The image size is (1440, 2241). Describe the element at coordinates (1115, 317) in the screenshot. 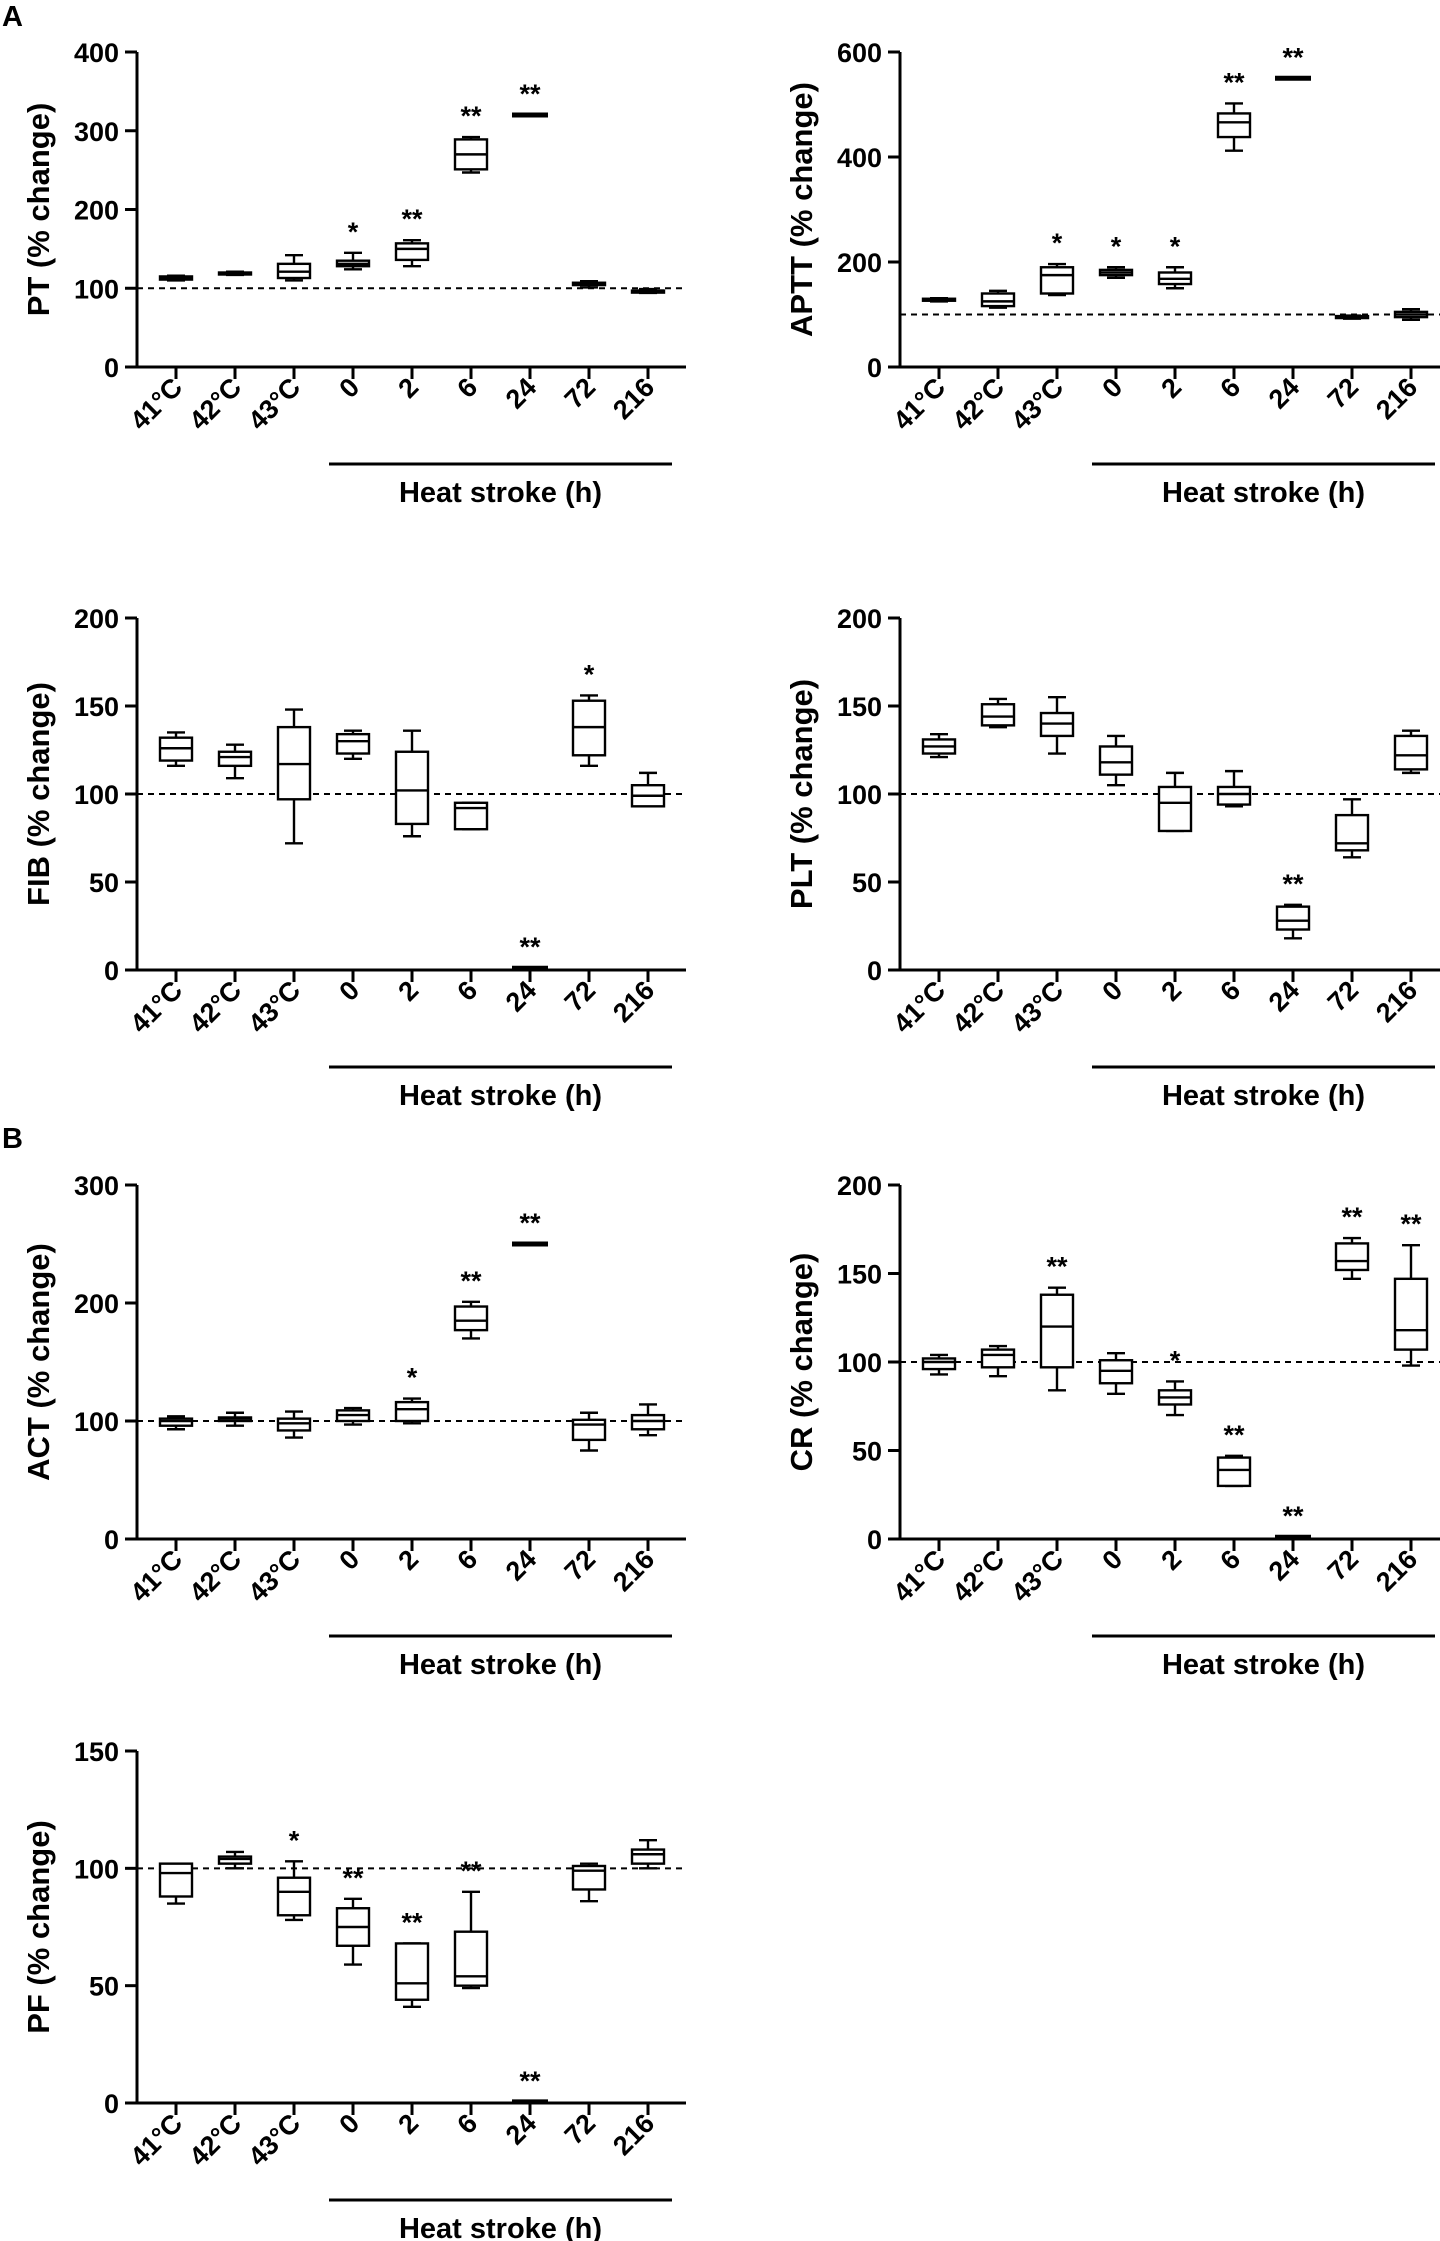

I see `box-3: *0` at that location.